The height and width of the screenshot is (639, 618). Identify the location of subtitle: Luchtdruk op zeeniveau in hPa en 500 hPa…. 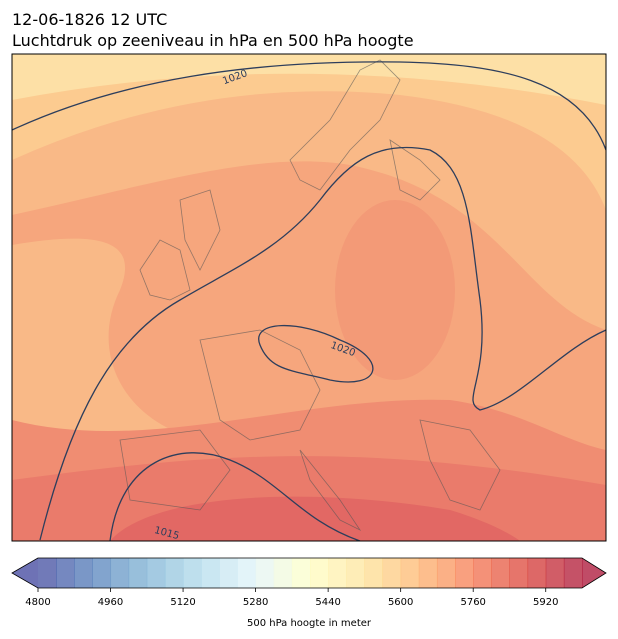
(213, 40).